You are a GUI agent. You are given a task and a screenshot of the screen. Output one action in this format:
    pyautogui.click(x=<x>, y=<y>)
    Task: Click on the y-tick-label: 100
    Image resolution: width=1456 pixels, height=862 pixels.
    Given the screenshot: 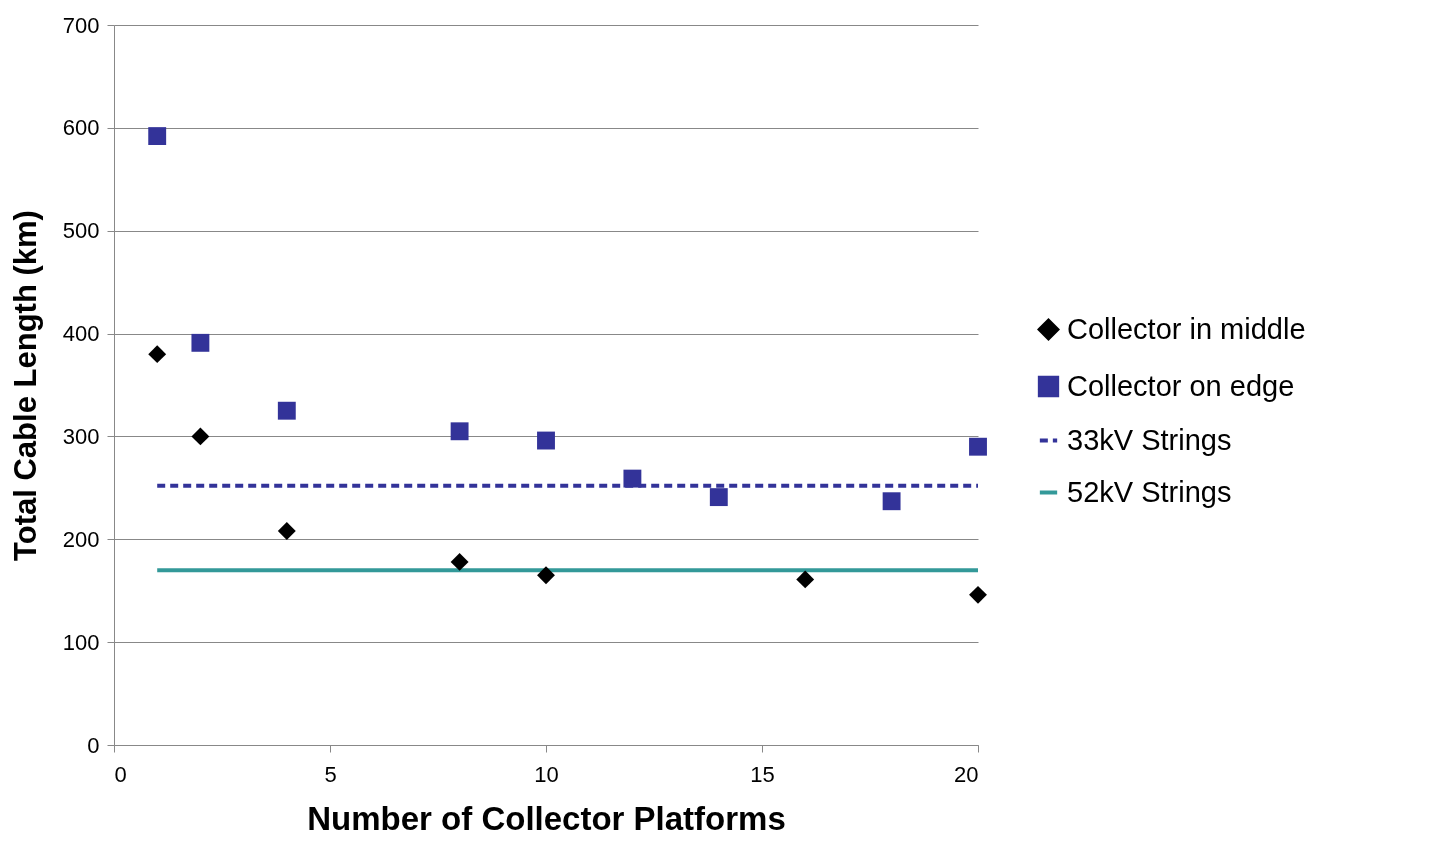 What is the action you would take?
    pyautogui.click(x=81, y=642)
    